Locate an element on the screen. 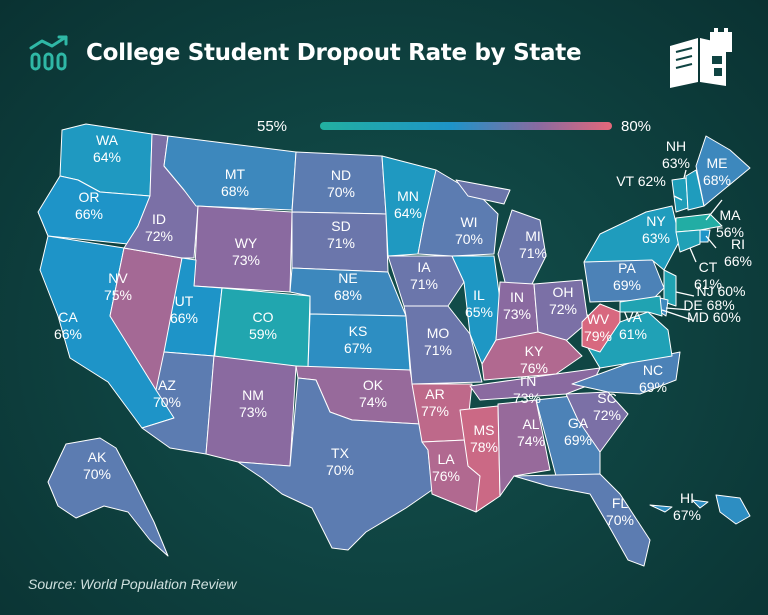 This screenshot has width=768, height=615. books-logo-icon is located at coordinates (701, 58).